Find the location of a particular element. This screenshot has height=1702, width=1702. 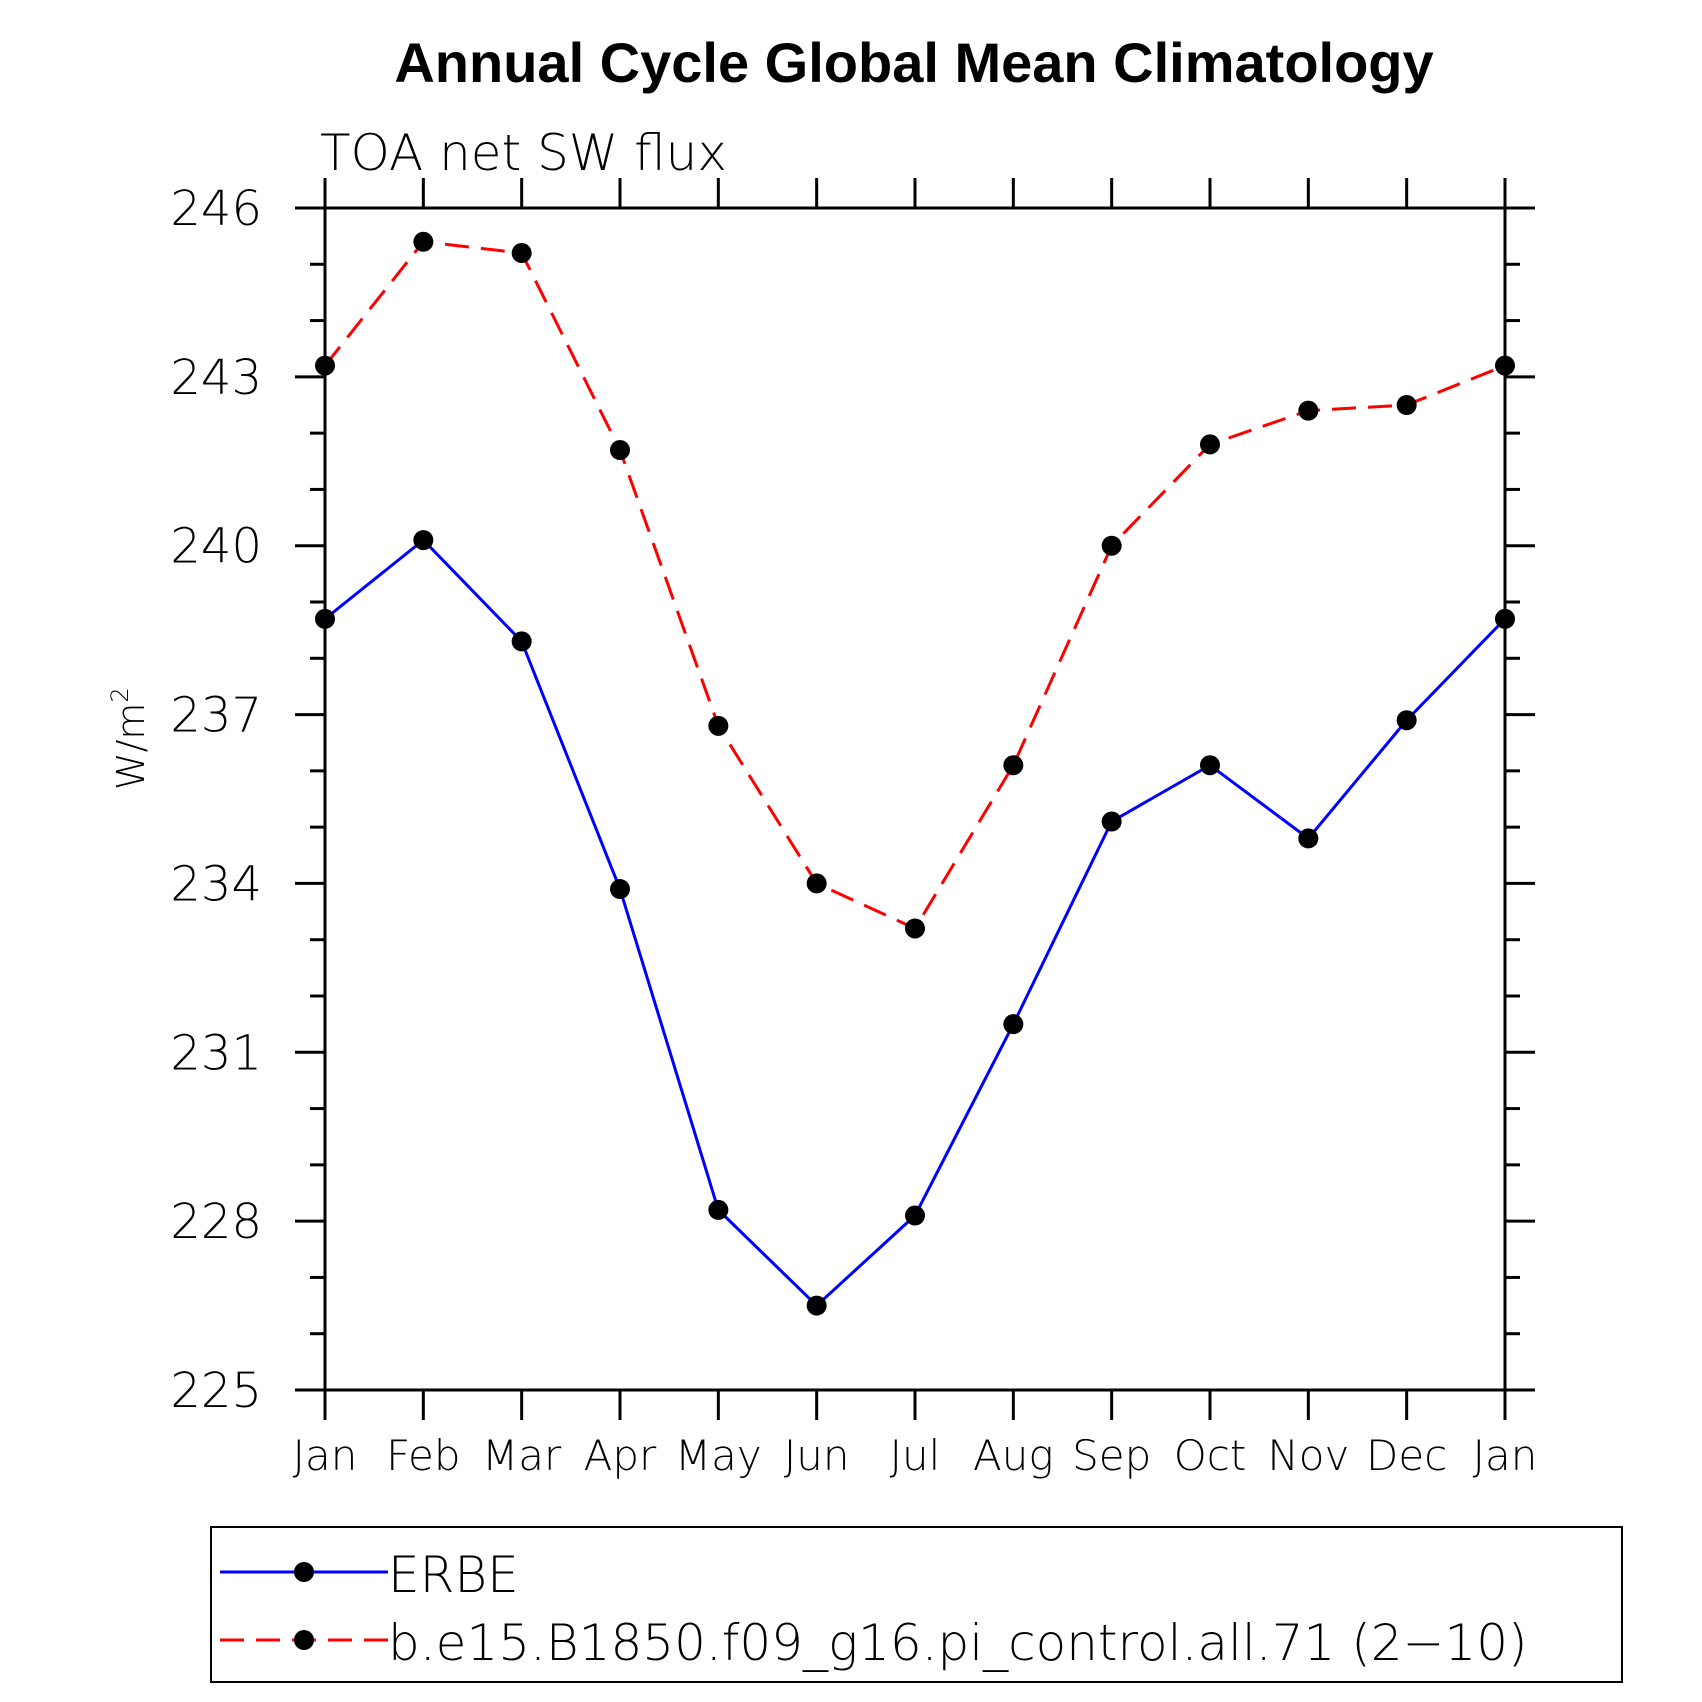

chart-subtitle: TOA net SW flux is located at coordinates (523, 153).